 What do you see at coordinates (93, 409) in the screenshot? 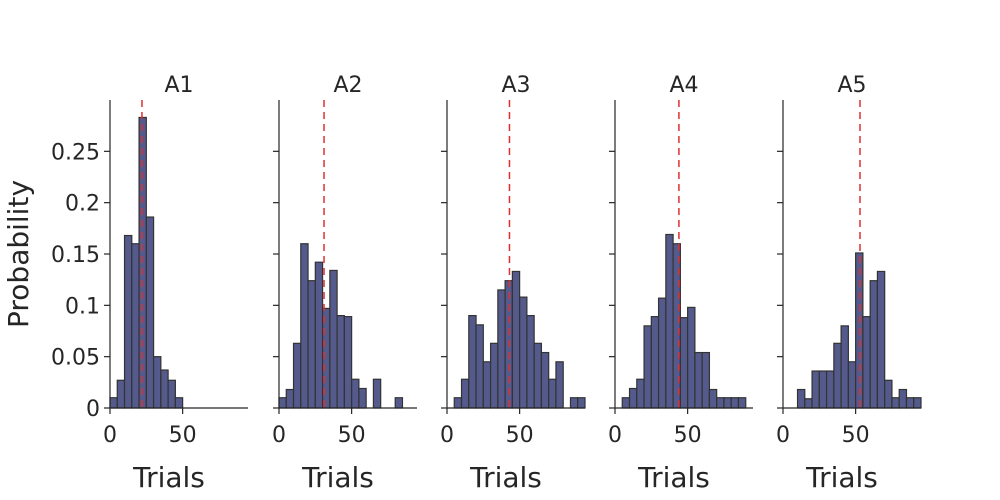
I see `y-tick-label: 0` at bounding box center [93, 409].